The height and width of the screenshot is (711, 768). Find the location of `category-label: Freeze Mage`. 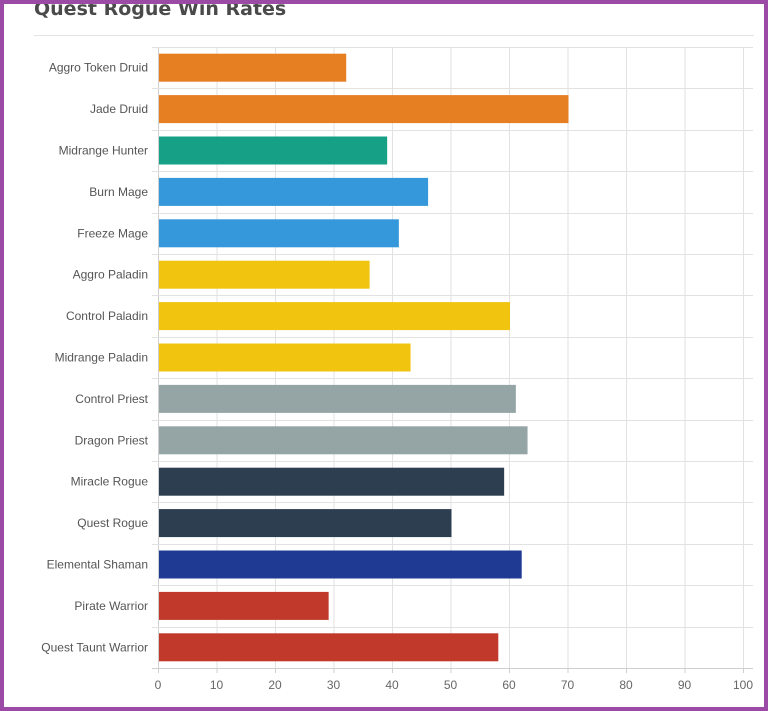

category-label: Freeze Mage is located at coordinates (112, 233).